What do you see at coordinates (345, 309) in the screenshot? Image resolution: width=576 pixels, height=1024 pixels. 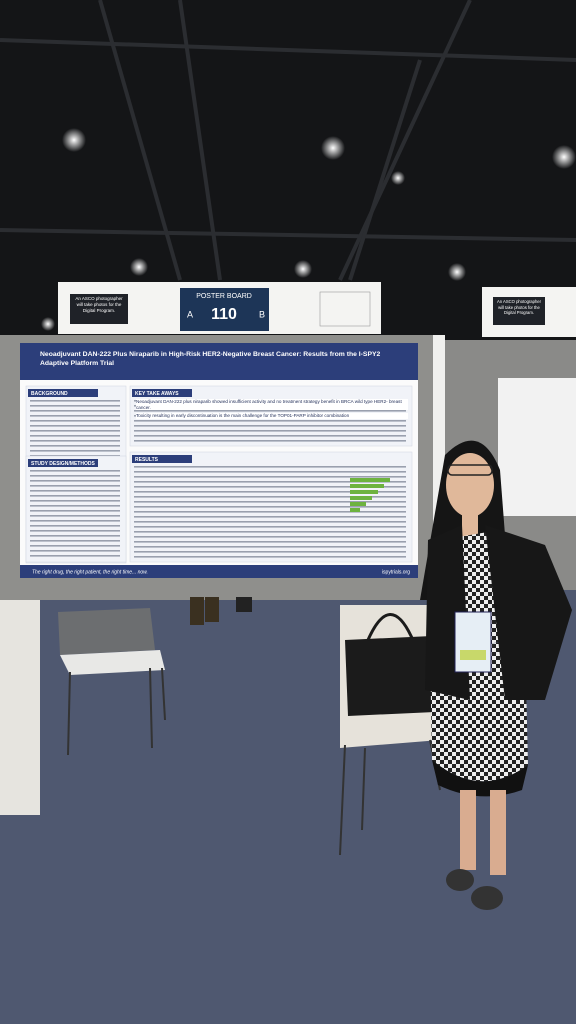 I see `logo-box` at bounding box center [345, 309].